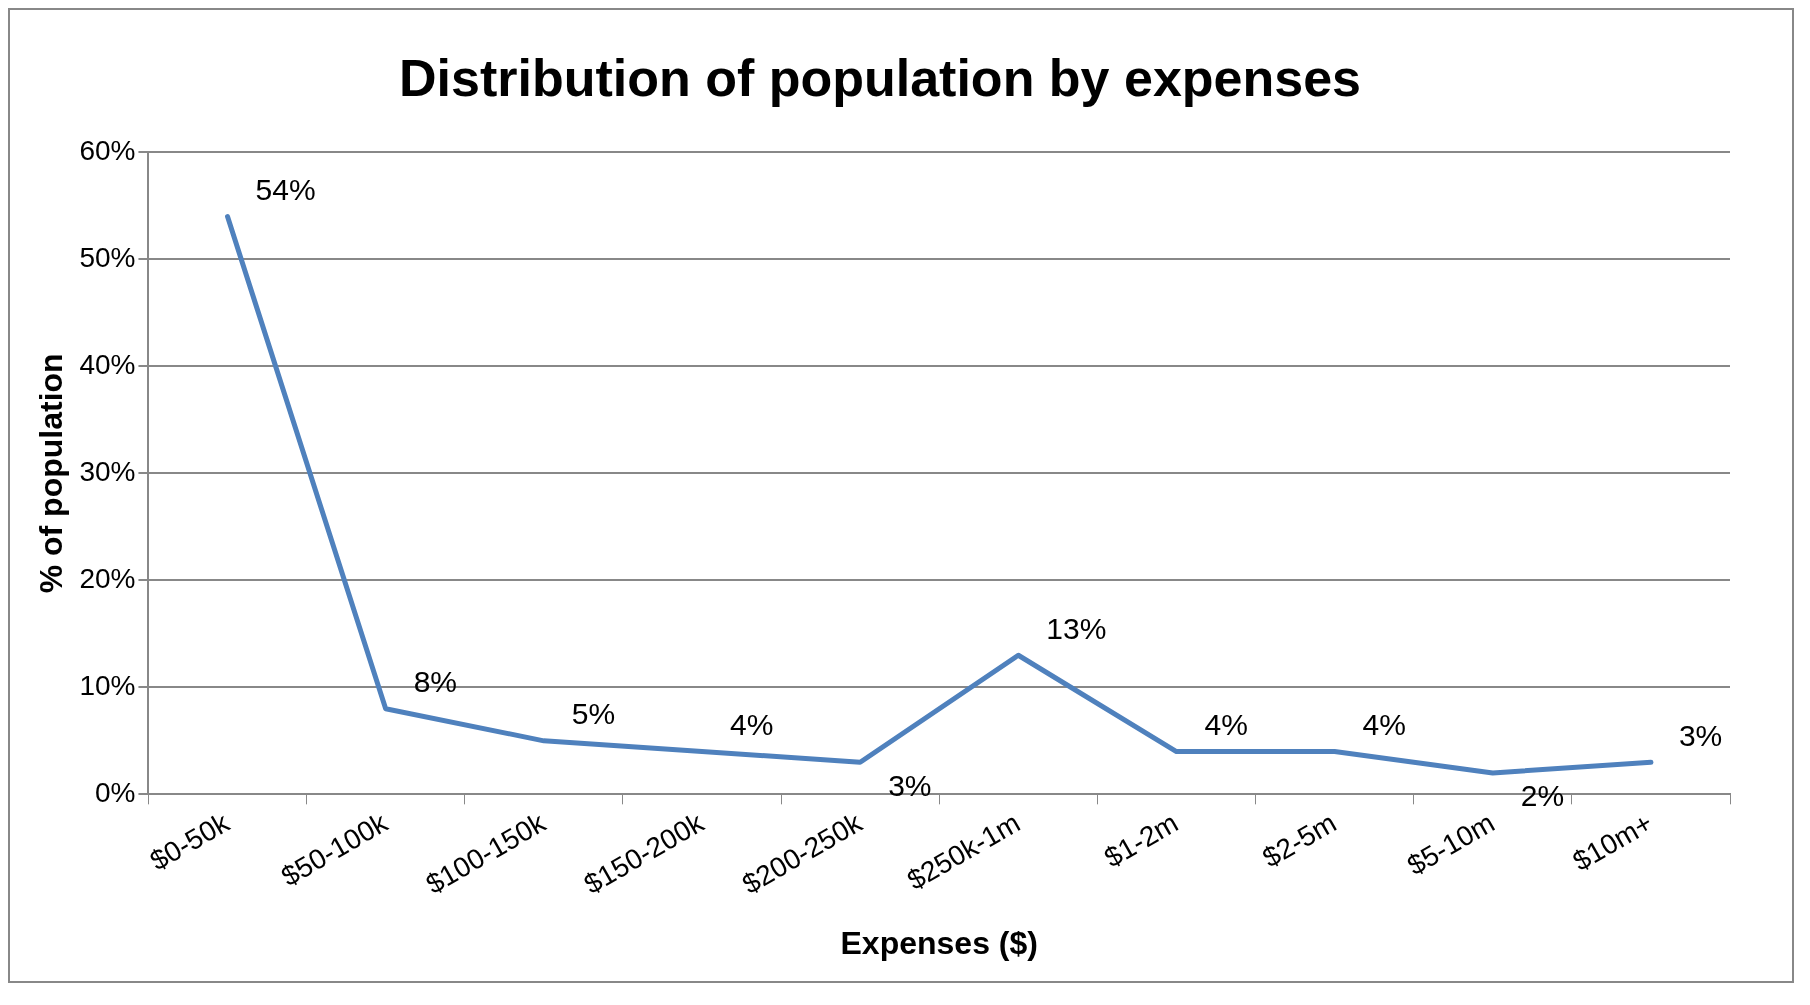  Describe the element at coordinates (435, 682) in the screenshot. I see `data-label: 8%` at that location.